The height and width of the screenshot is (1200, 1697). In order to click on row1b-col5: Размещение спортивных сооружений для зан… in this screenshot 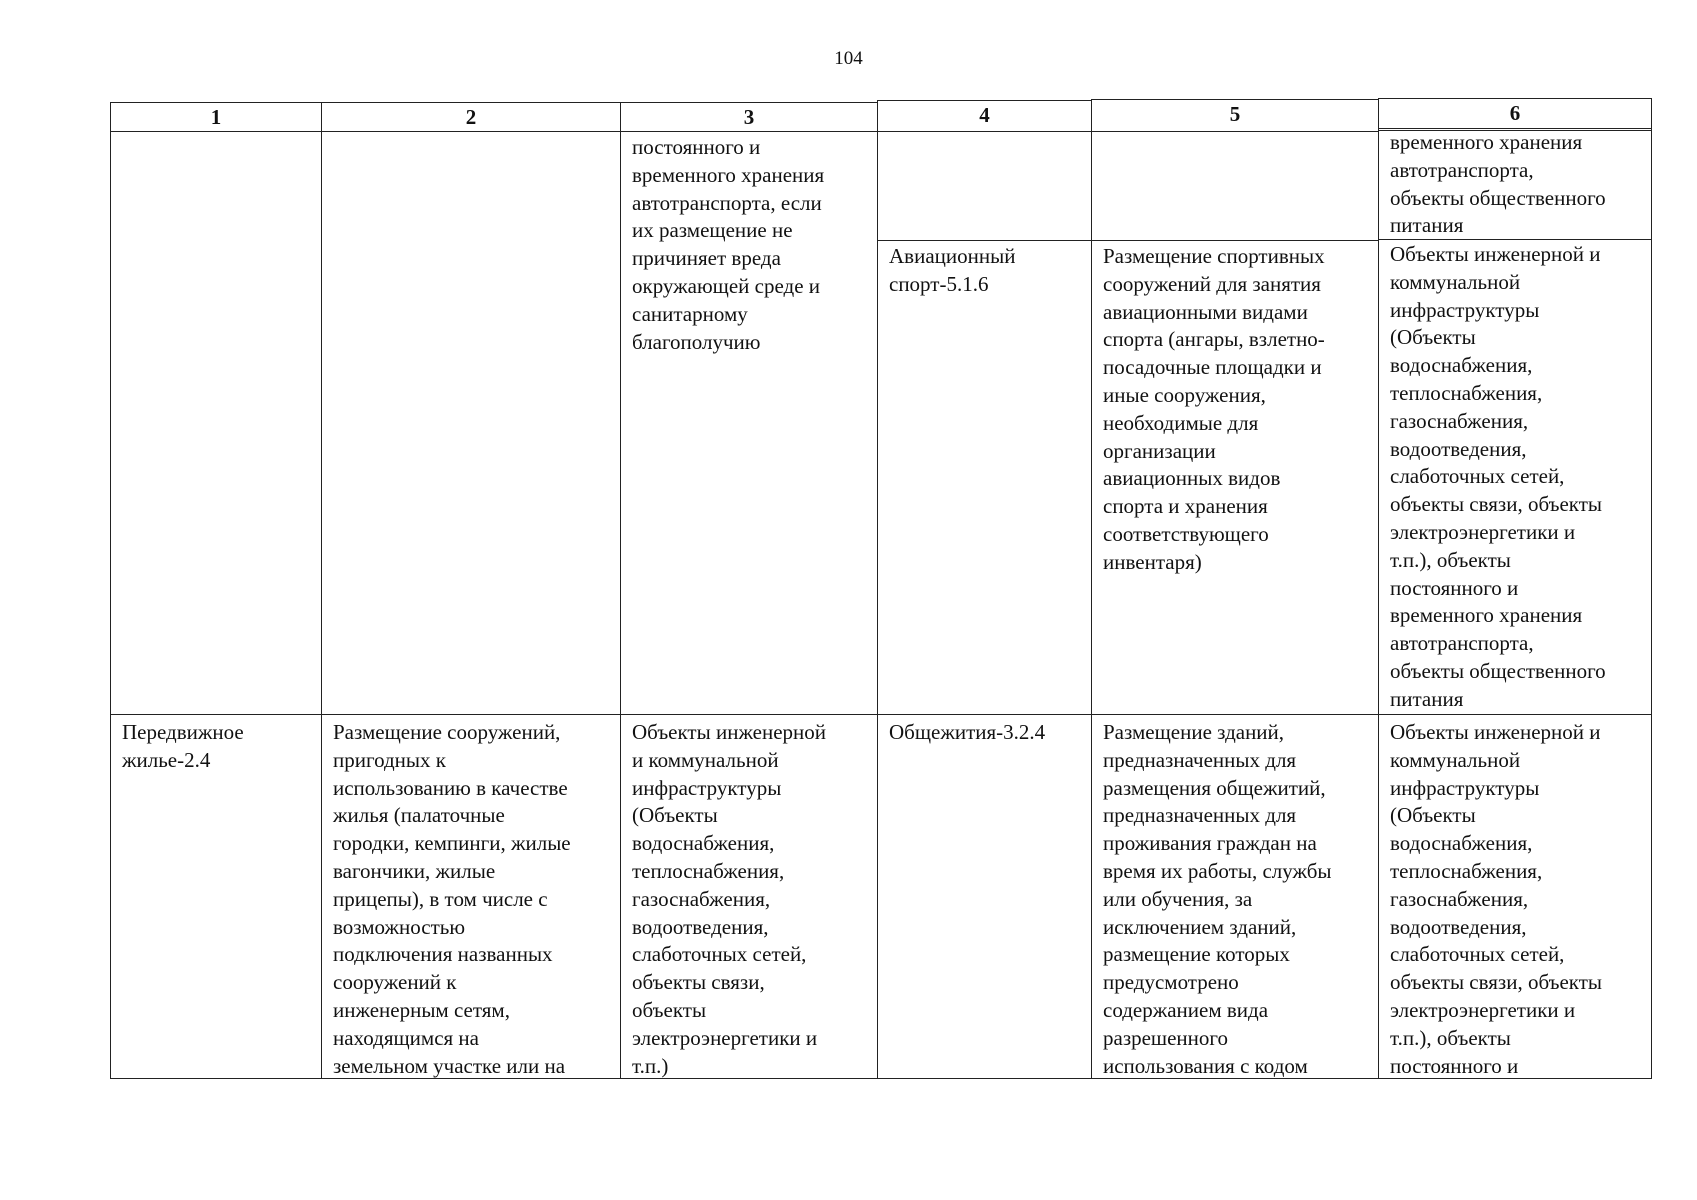, I will do `click(1235, 477)`.